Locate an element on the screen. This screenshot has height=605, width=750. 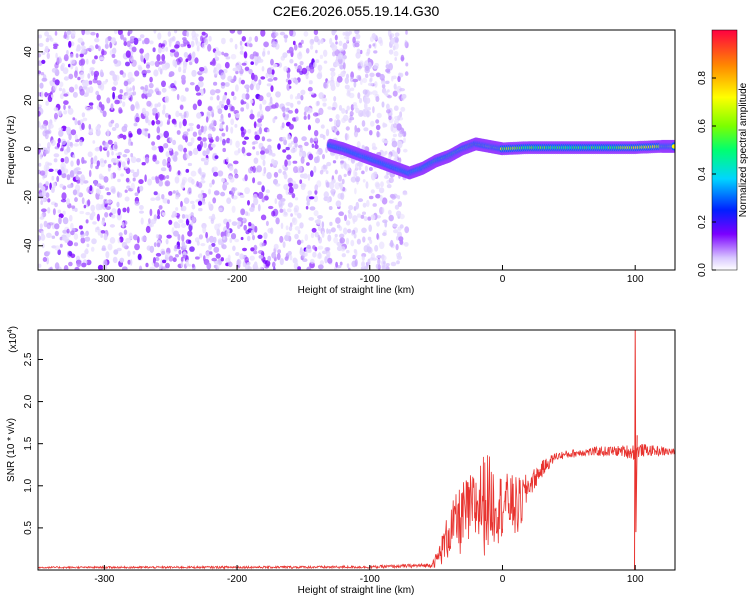
y-tick-label: 0.5 is located at coordinates (28, 528).